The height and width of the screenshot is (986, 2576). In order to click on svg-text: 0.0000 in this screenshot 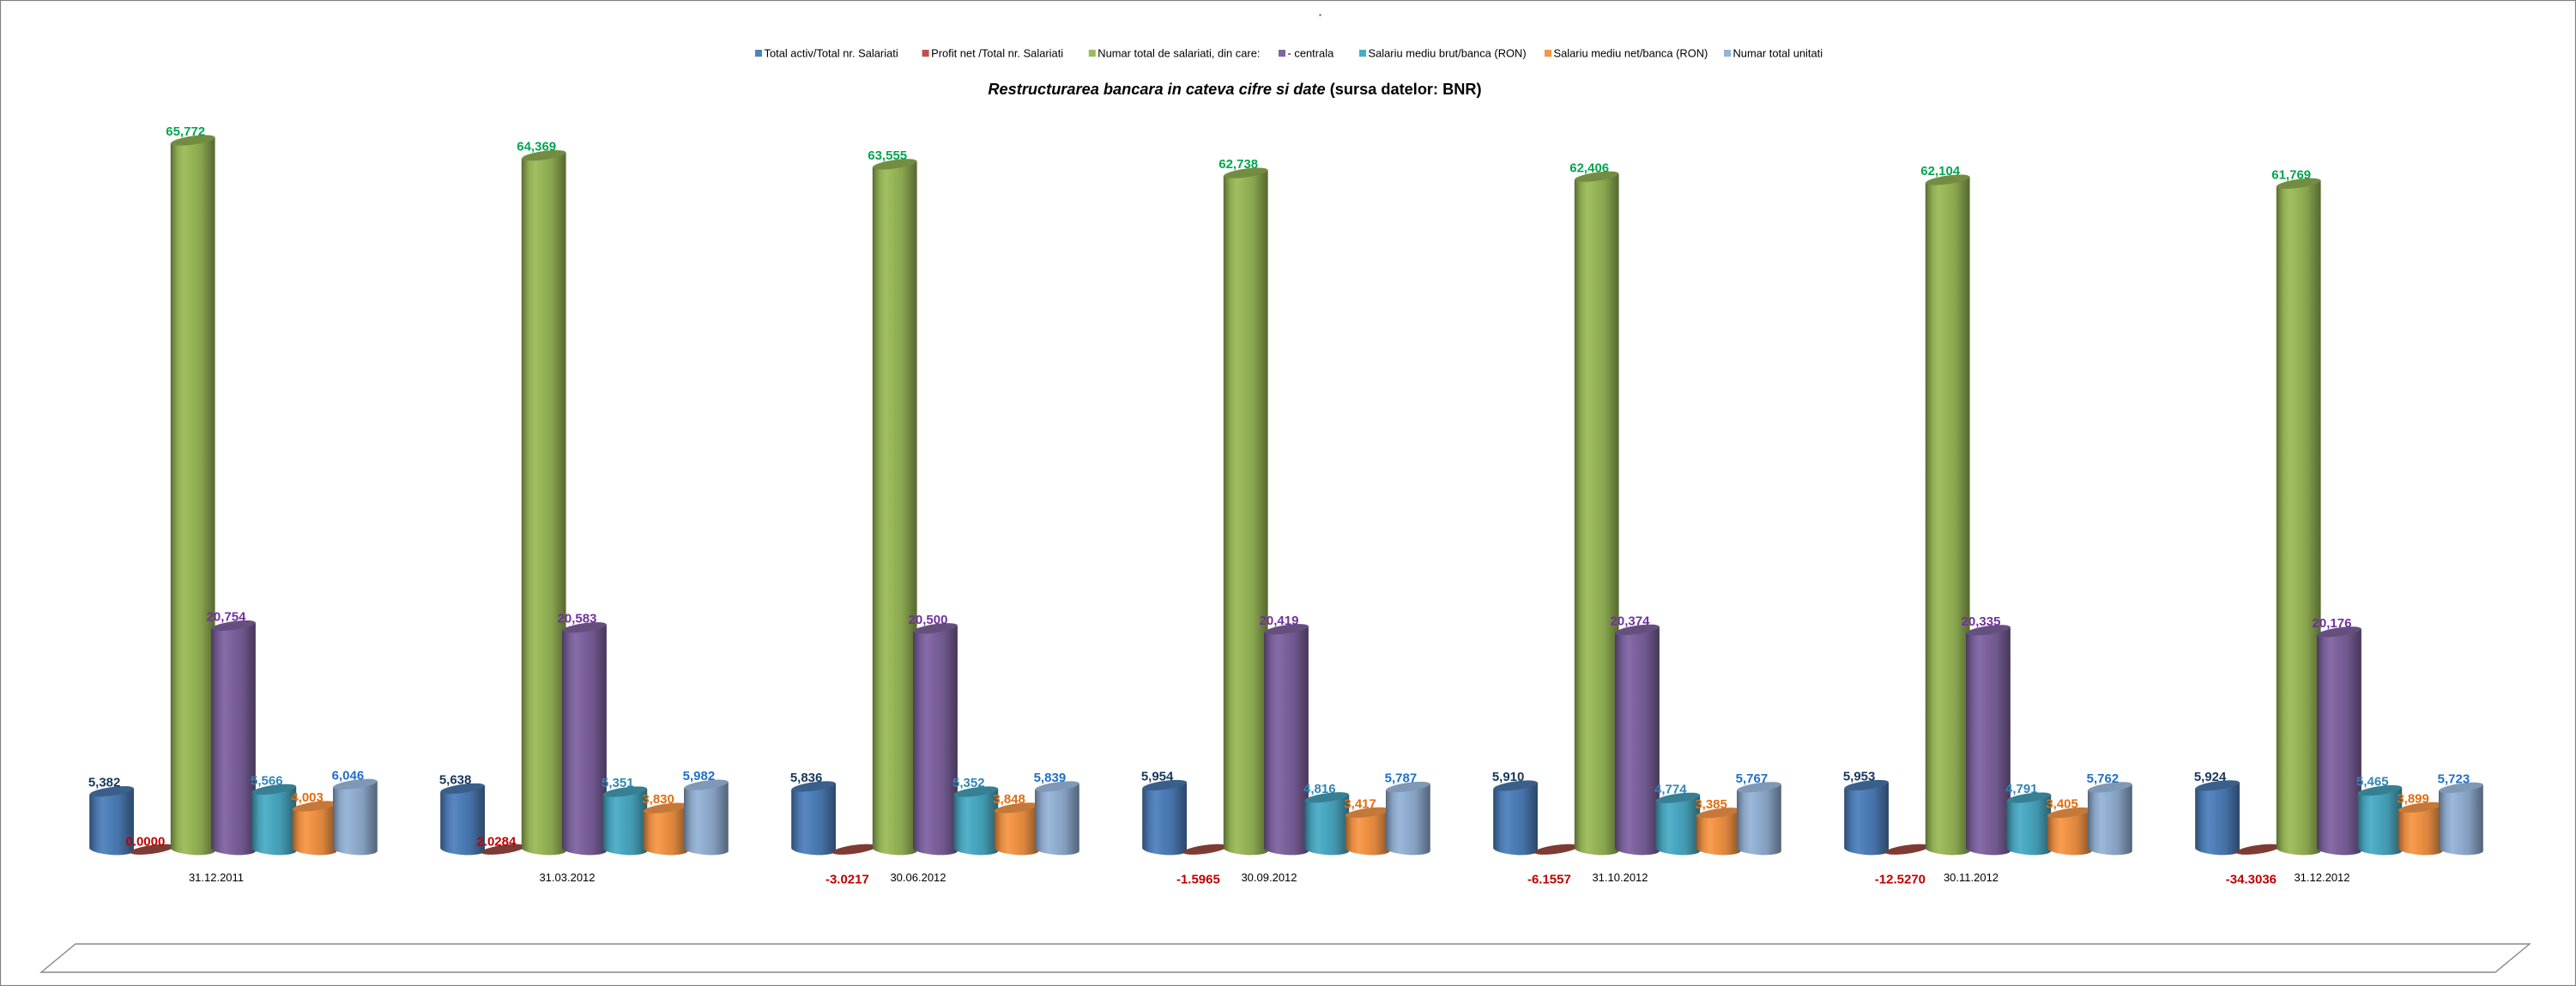, I will do `click(145, 843)`.